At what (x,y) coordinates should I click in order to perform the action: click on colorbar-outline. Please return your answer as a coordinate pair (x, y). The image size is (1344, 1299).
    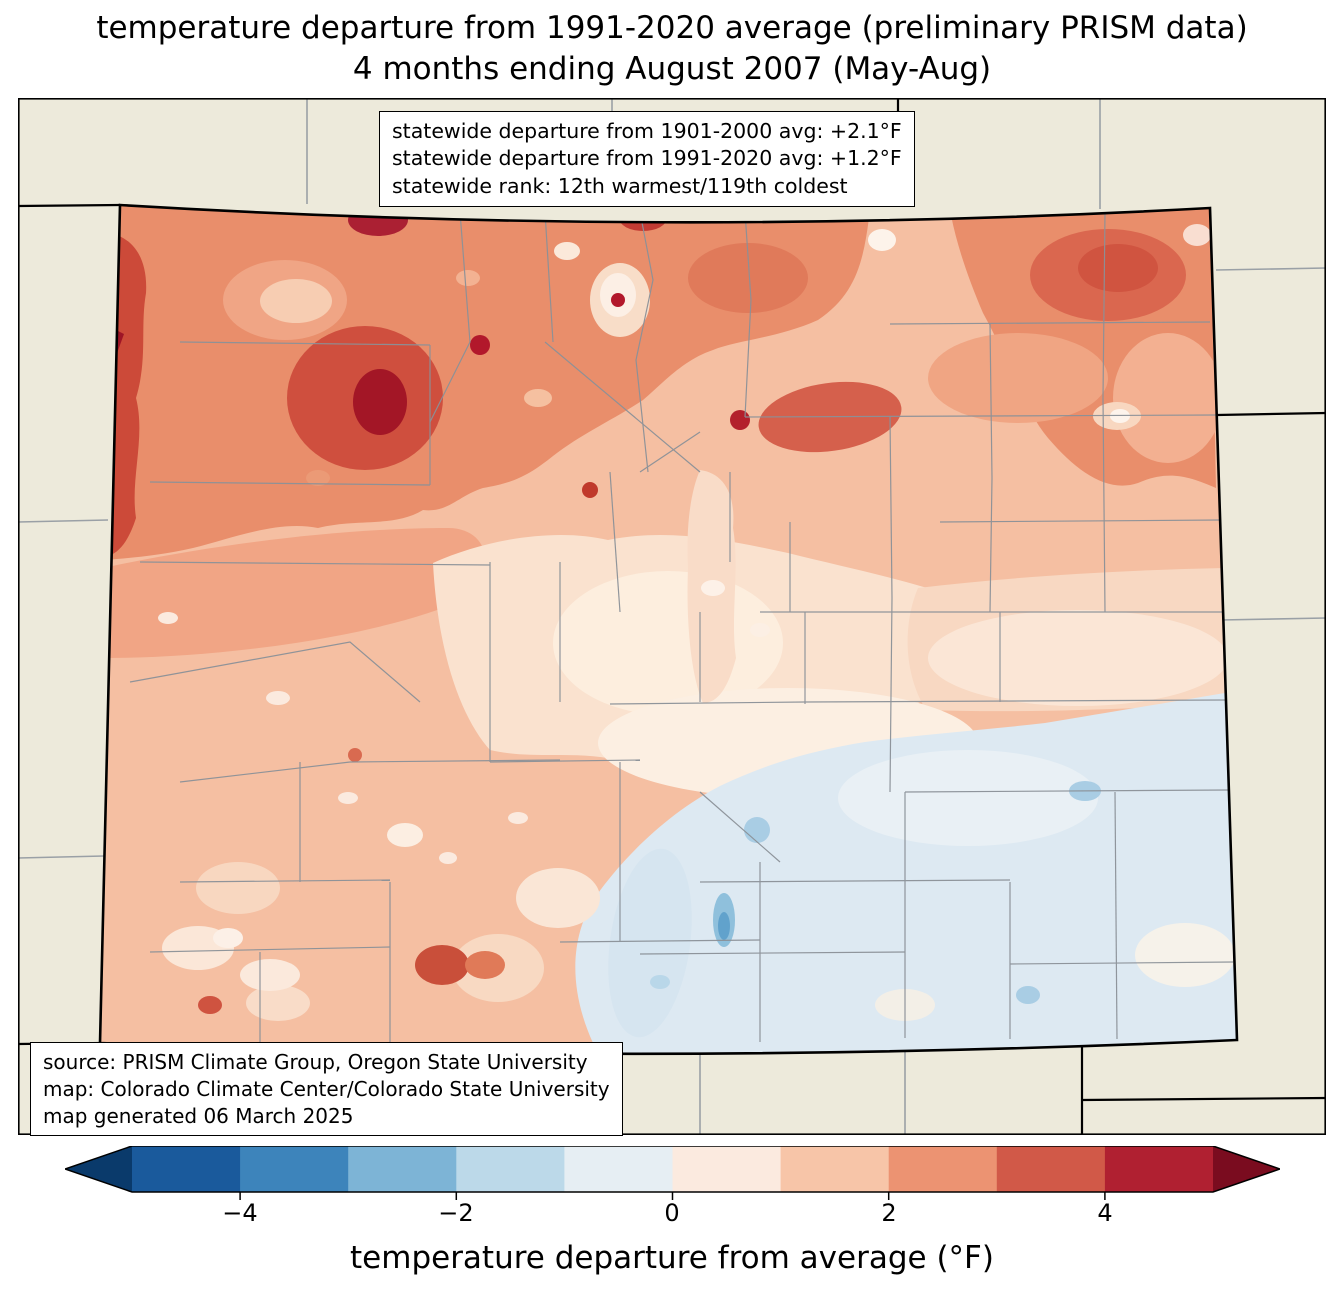
    Looking at the image, I should click on (672, 1169).